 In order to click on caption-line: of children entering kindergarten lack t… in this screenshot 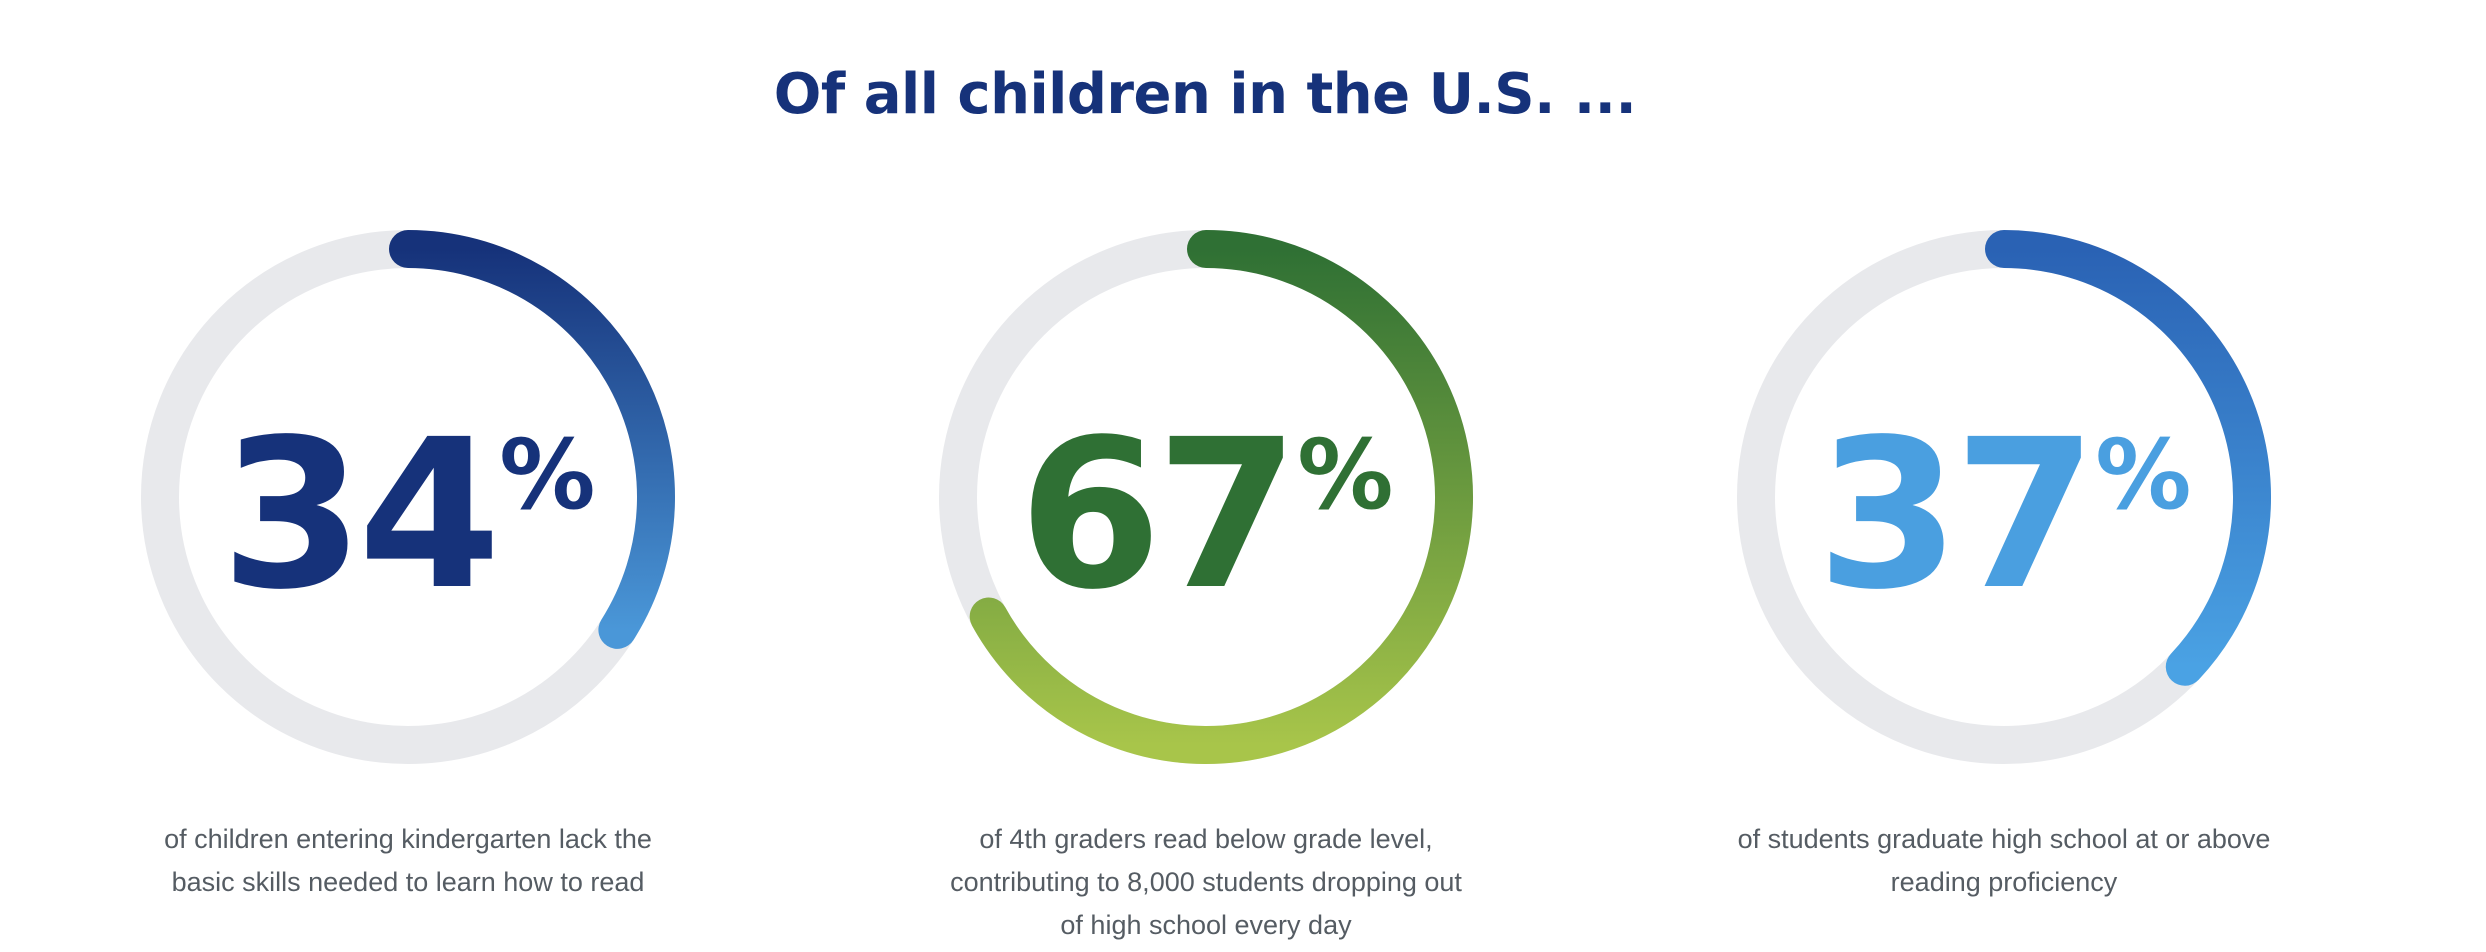, I will do `click(408, 839)`.